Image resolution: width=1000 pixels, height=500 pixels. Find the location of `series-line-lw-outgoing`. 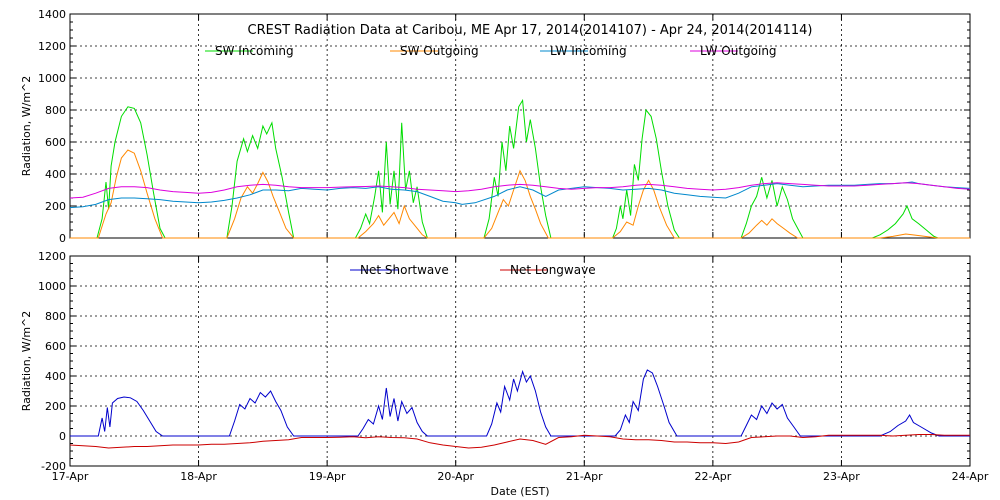

series-line-lw-outgoing is located at coordinates (520, 190).